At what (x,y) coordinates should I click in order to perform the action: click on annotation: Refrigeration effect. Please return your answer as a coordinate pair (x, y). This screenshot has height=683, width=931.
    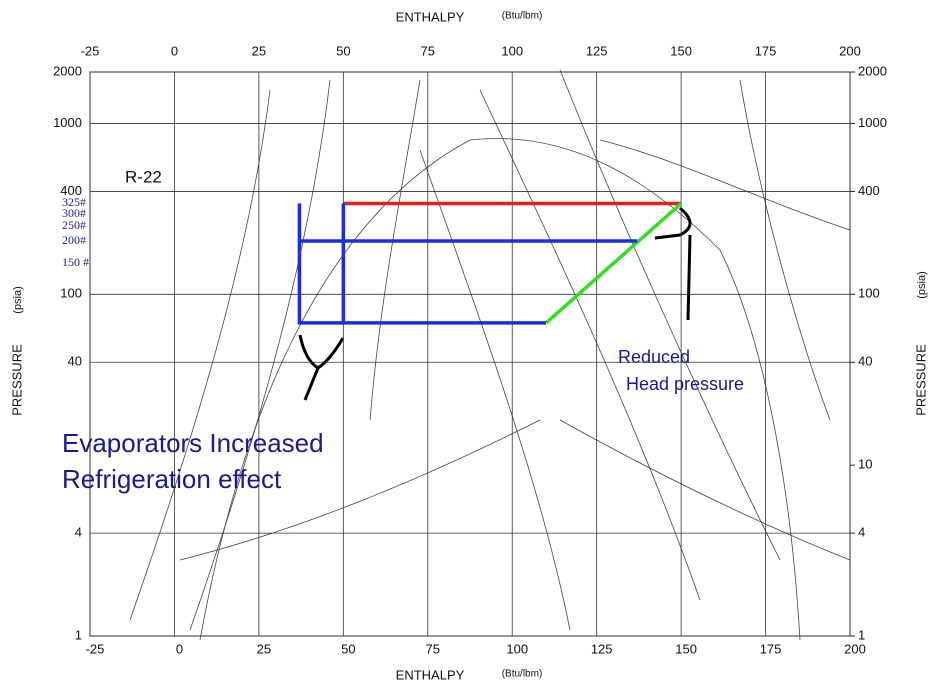
    Looking at the image, I should click on (172, 479).